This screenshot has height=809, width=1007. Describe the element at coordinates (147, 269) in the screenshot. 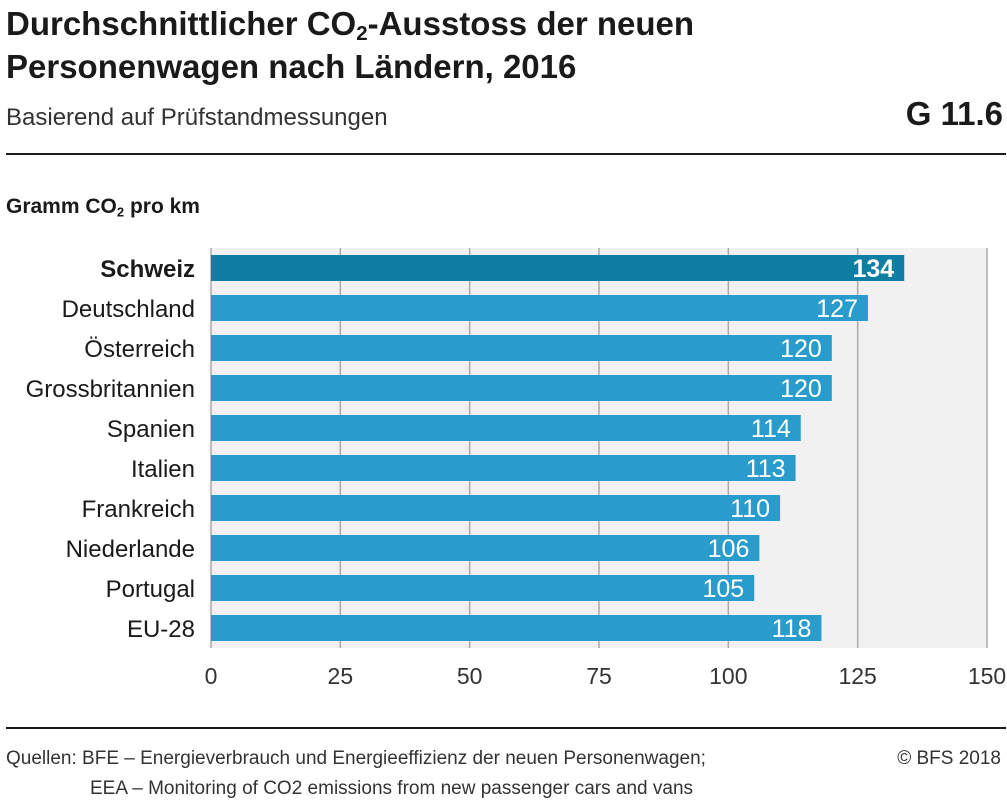

I see `category-label: Schweiz` at that location.